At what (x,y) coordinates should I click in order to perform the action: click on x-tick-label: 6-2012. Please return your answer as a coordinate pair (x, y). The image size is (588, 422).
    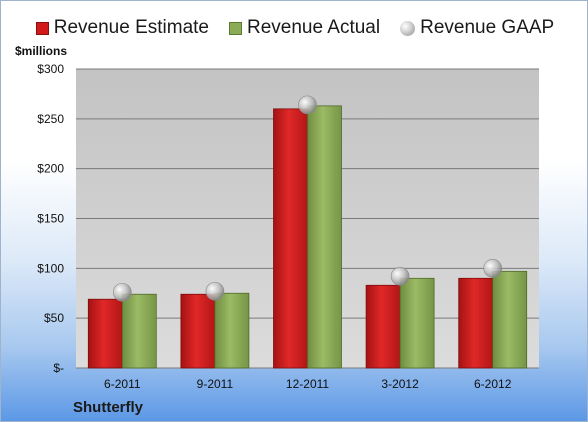
    Looking at the image, I should click on (493, 384).